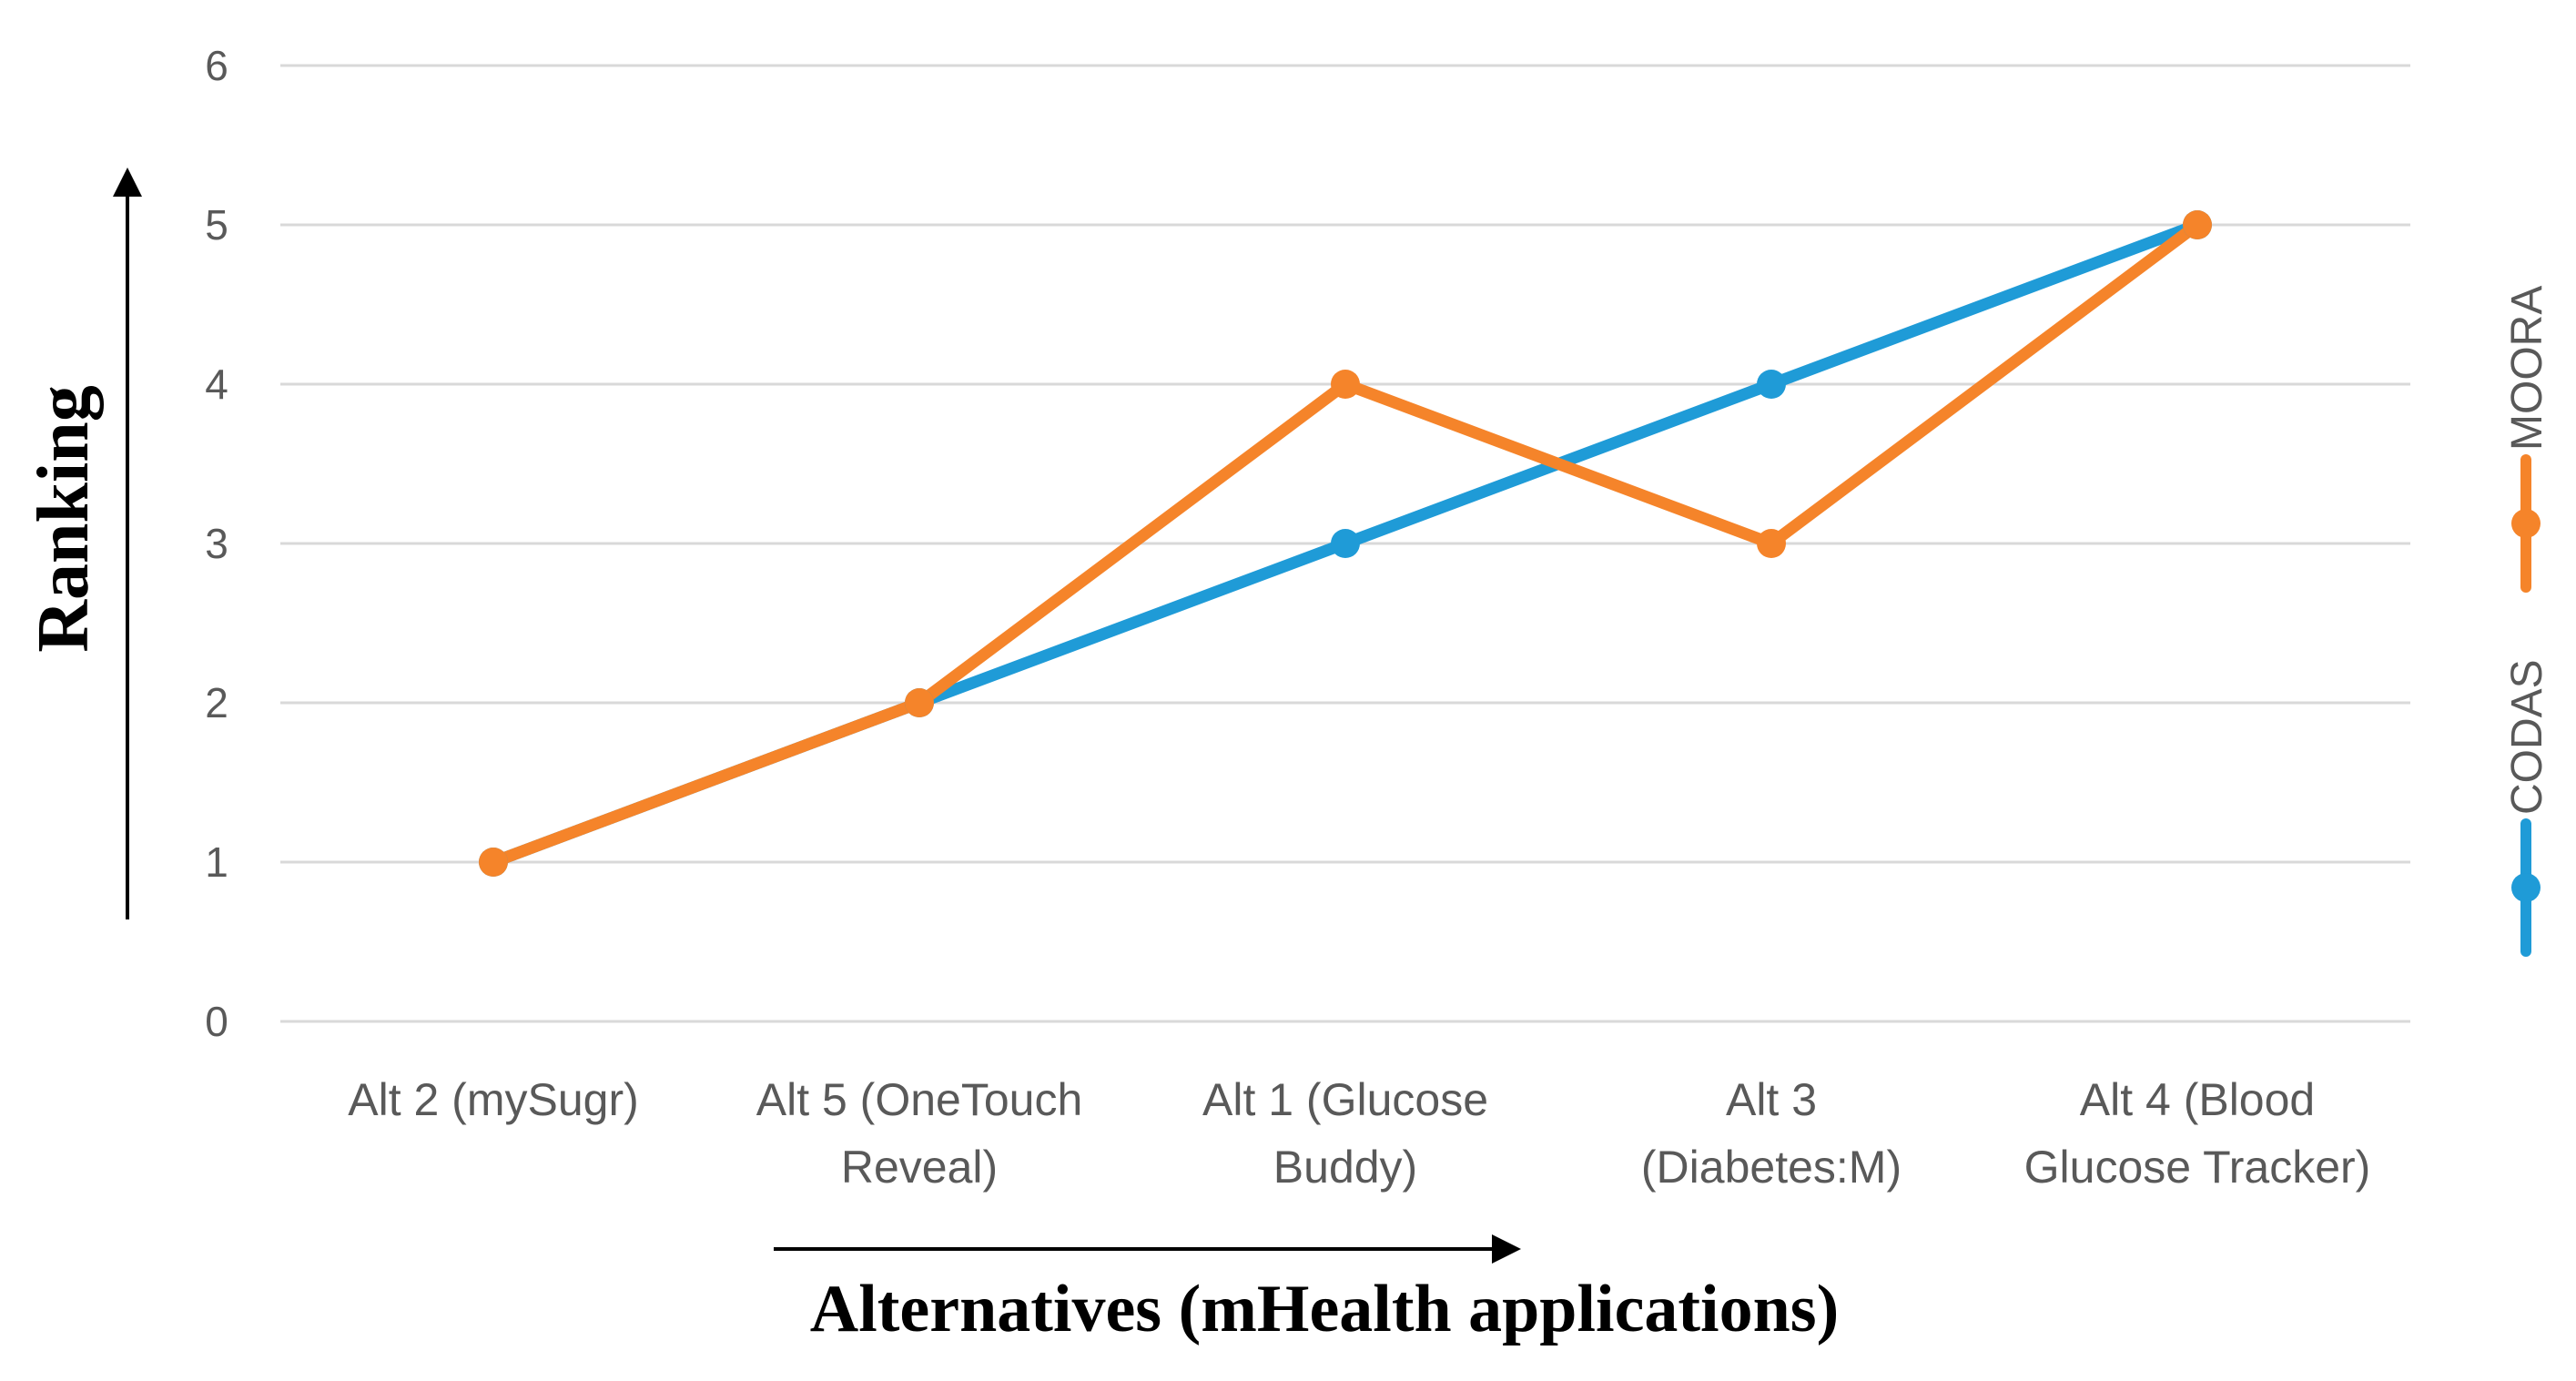 Image resolution: width=2576 pixels, height=1381 pixels. I want to click on x-category-label: Alt 4 (Blood Glucose Tracker), so click(2197, 1133).